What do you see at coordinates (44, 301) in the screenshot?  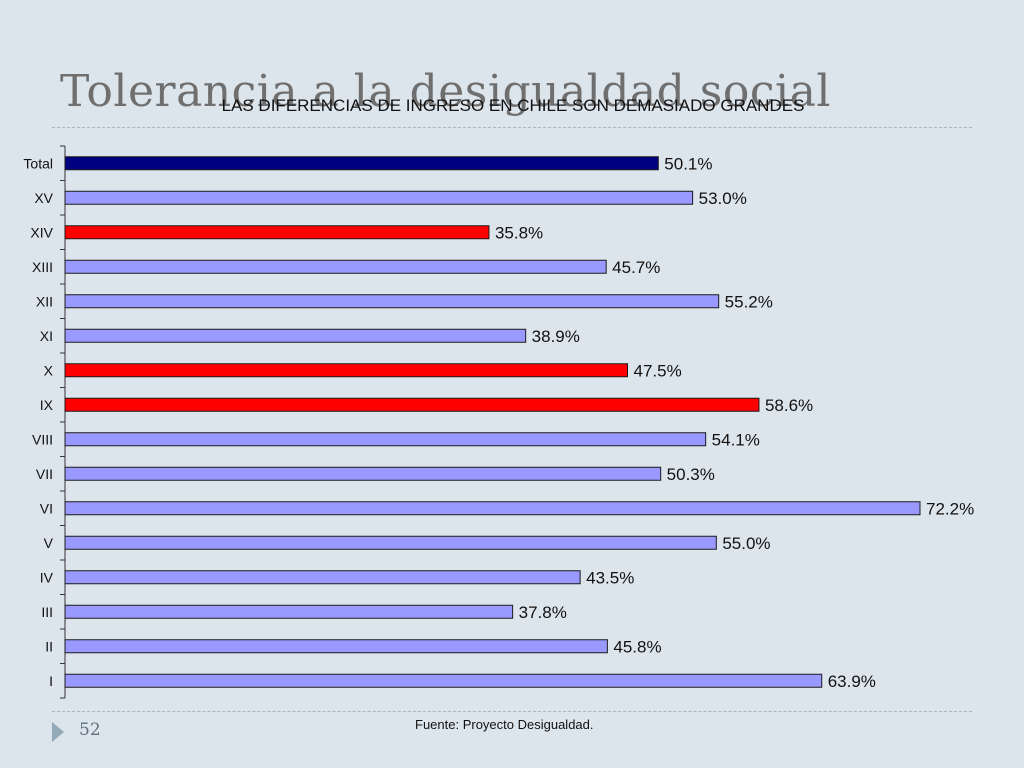 I see `category-label: XII` at bounding box center [44, 301].